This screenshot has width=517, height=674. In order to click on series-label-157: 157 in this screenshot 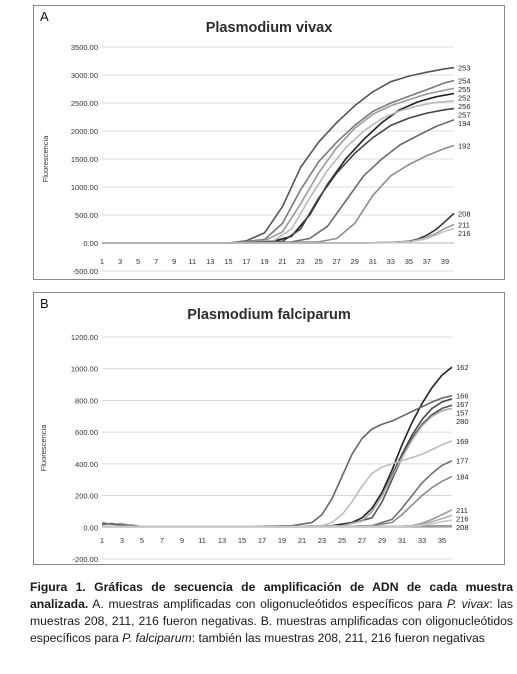, I will do `click(462, 413)`.